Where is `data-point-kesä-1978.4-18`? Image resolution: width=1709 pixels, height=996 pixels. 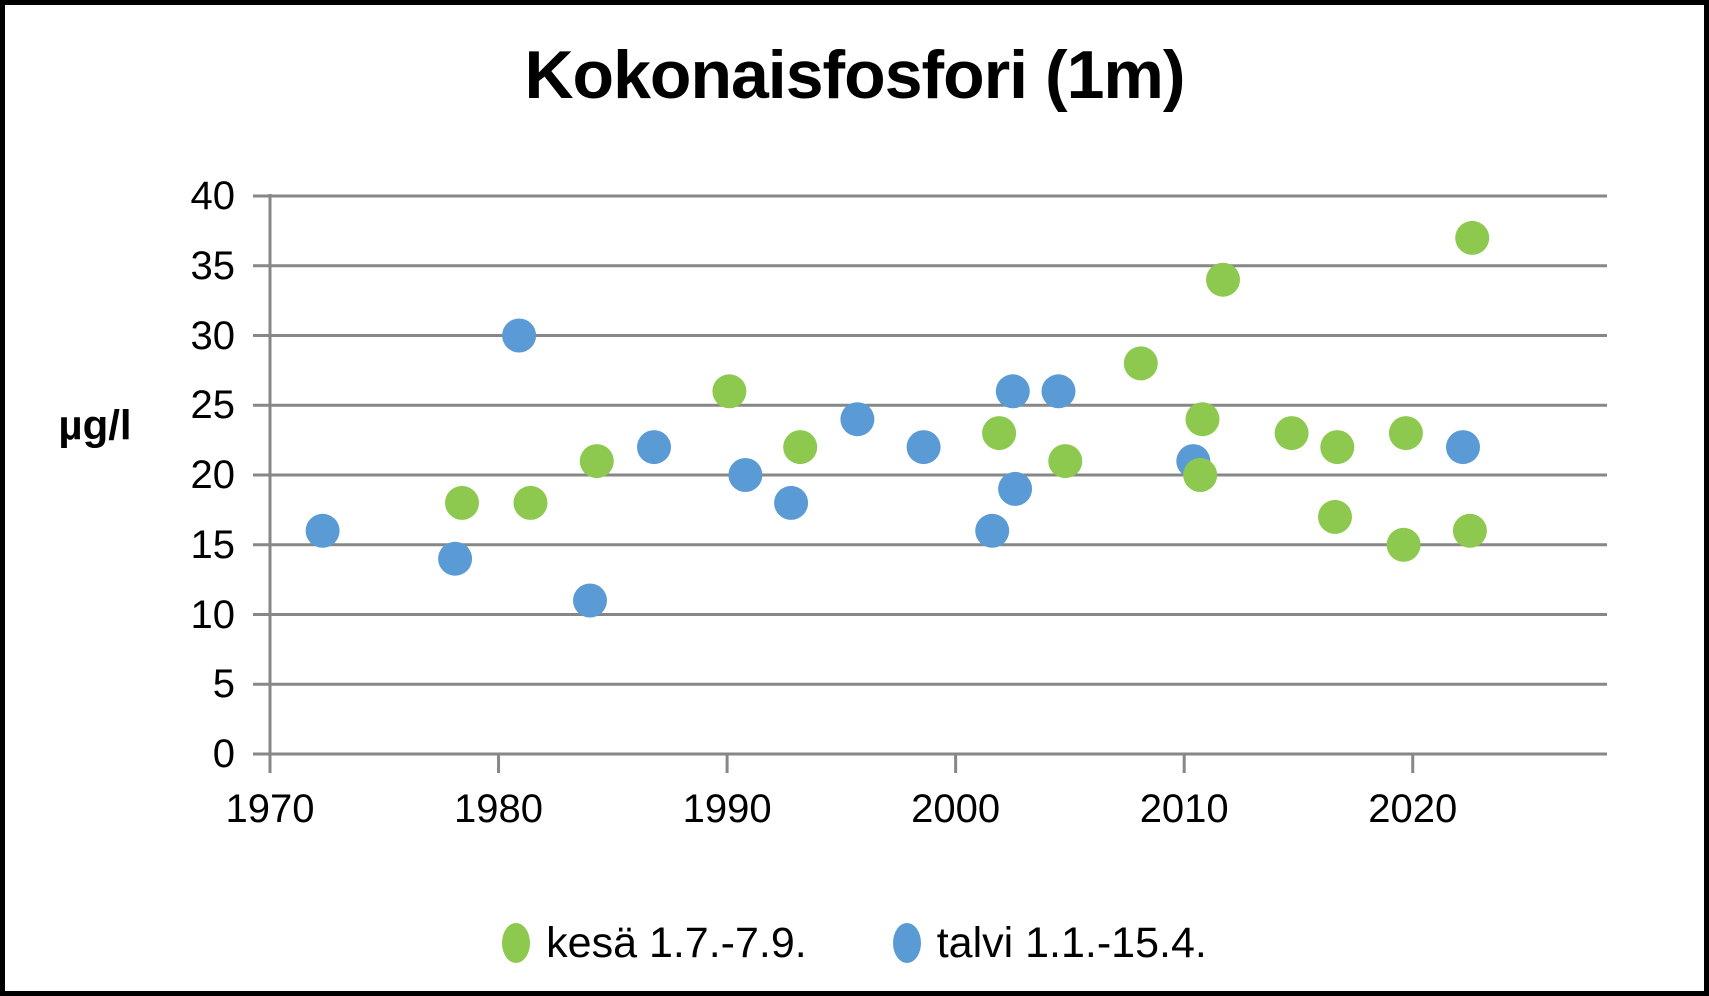
data-point-kesä-1978.4-18 is located at coordinates (462, 502).